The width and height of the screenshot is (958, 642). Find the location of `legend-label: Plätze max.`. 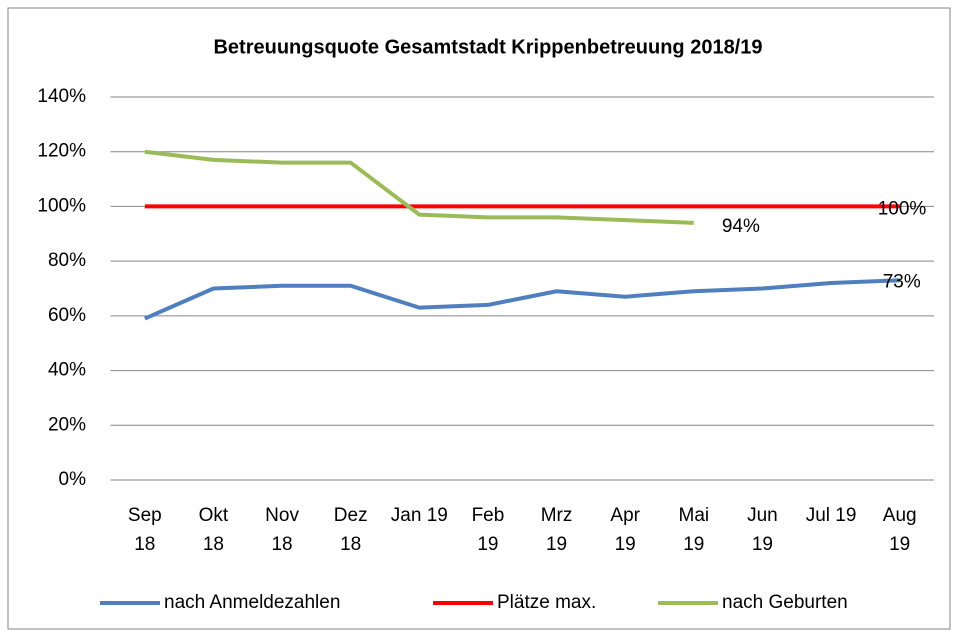

legend-label: Plätze max. is located at coordinates (546, 602).